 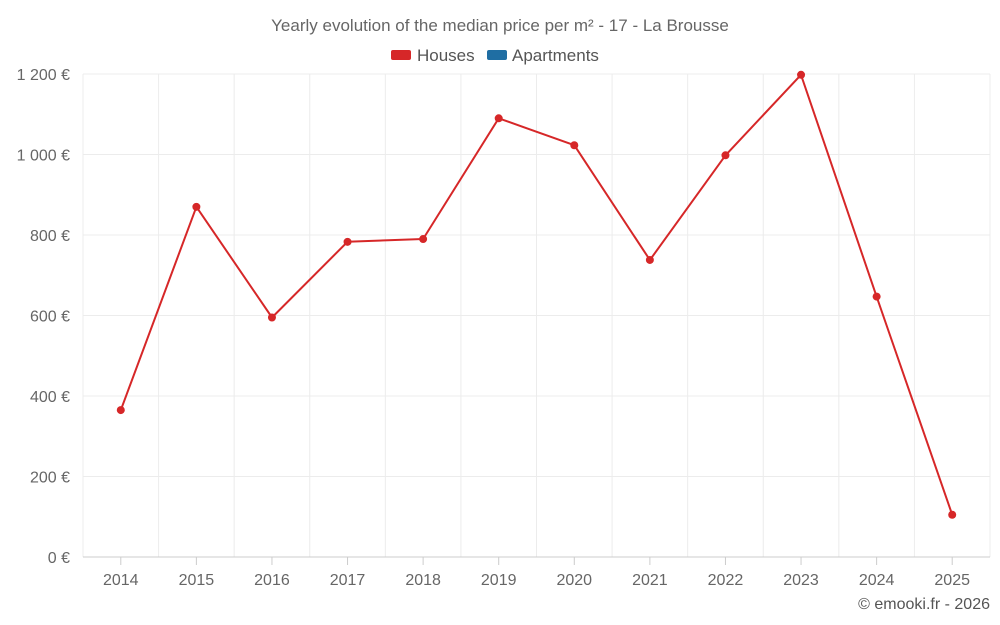 What do you see at coordinates (801, 580) in the screenshot?
I see `x-tick-label: 2023` at bounding box center [801, 580].